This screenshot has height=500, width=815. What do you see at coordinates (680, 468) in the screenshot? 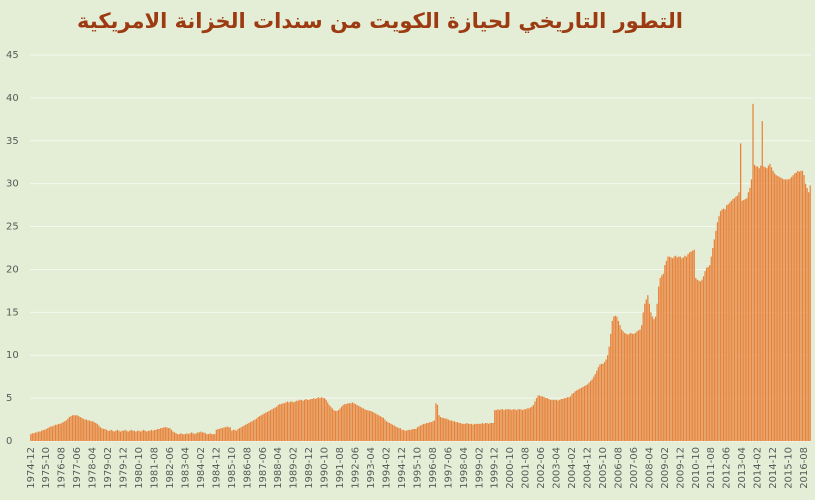
I see `x-tick-label: 2009-12` at bounding box center [680, 468].